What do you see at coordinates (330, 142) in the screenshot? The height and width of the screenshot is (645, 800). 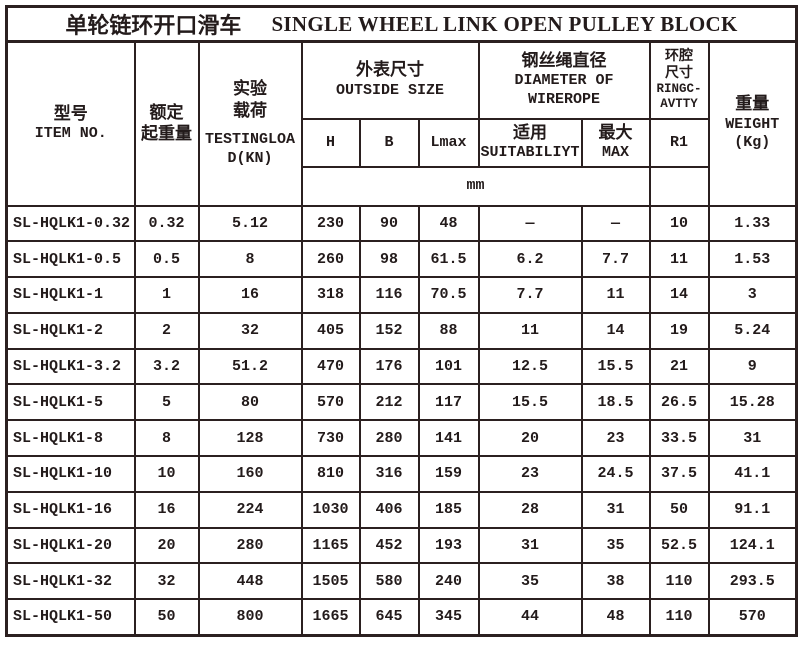 I see `h-label: H` at bounding box center [330, 142].